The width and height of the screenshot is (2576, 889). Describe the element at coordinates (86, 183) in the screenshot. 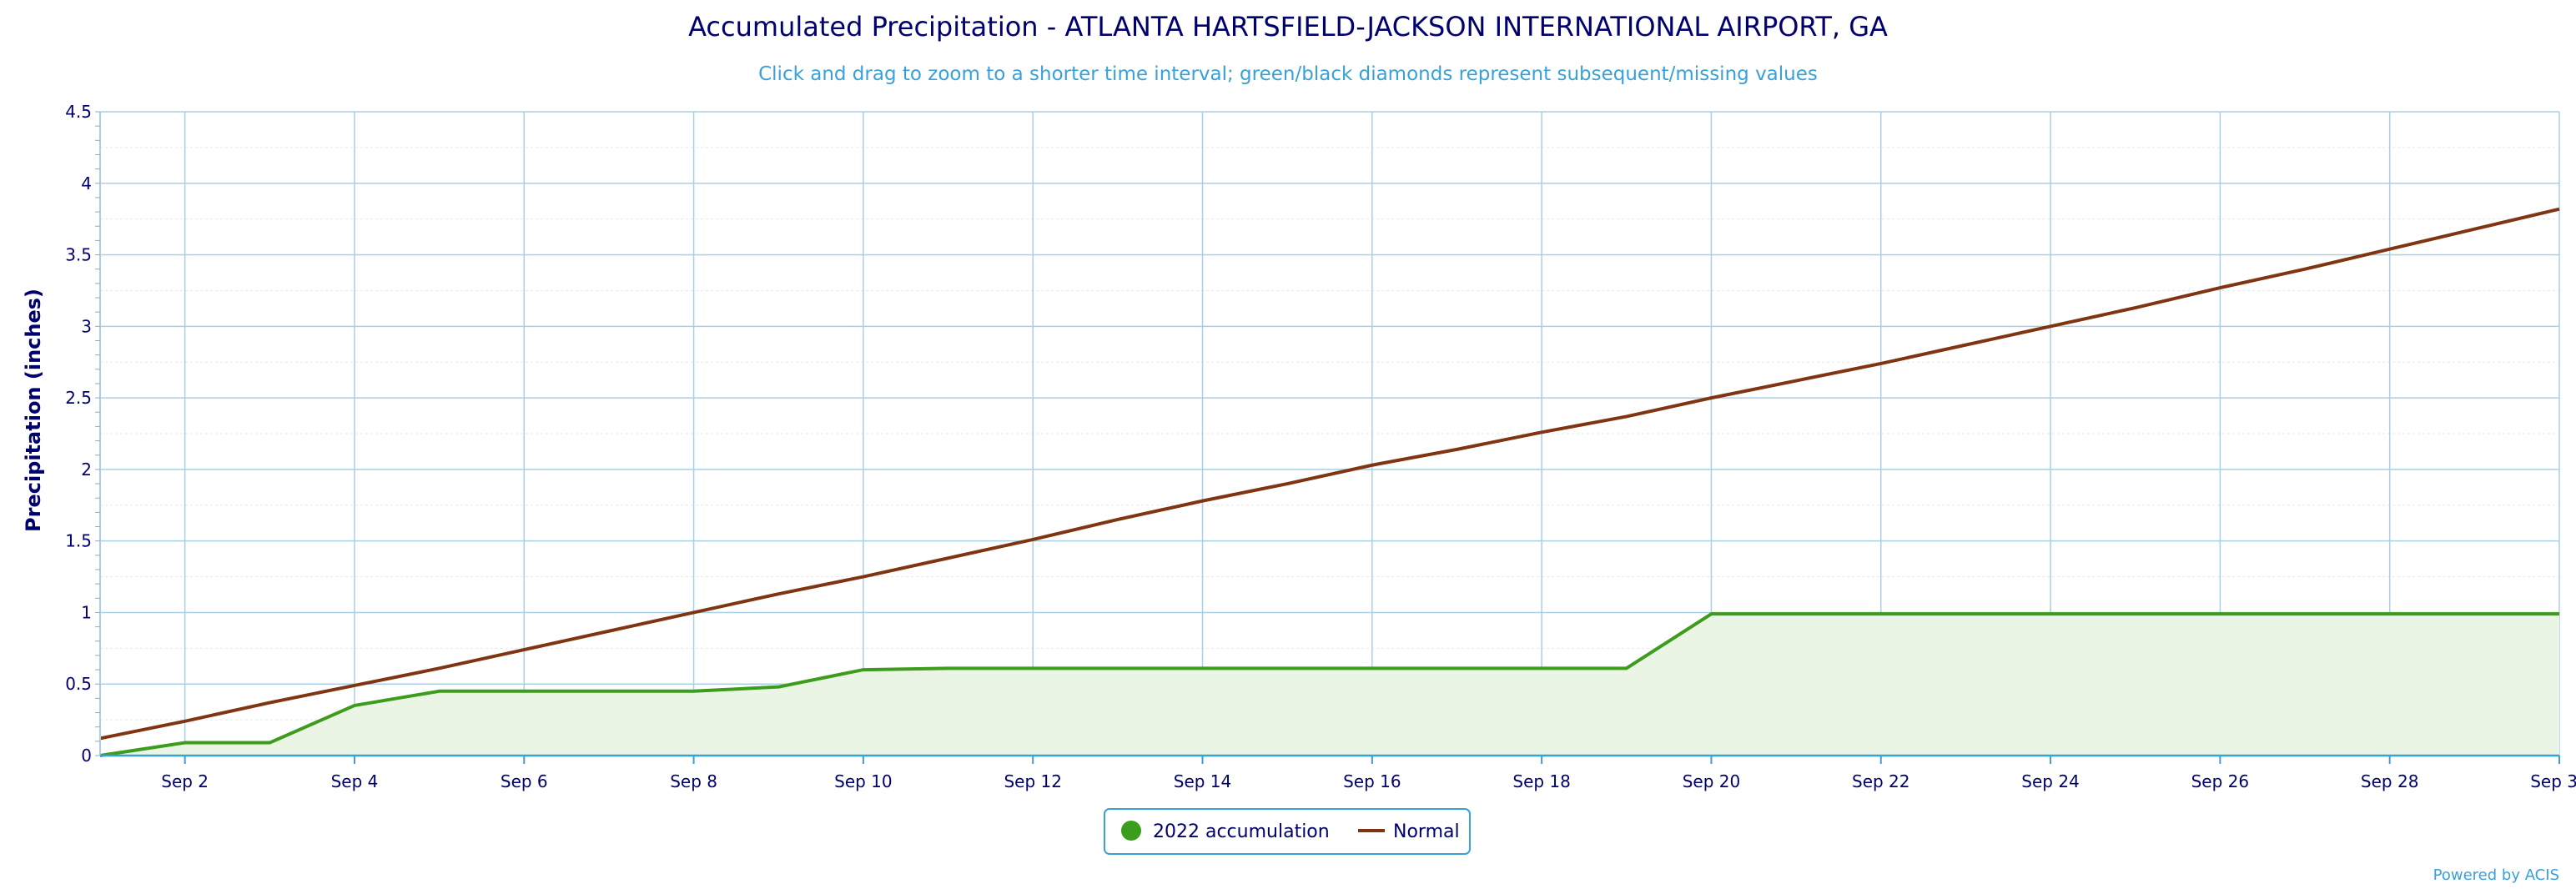

I see `y-tick-label: 4` at that location.